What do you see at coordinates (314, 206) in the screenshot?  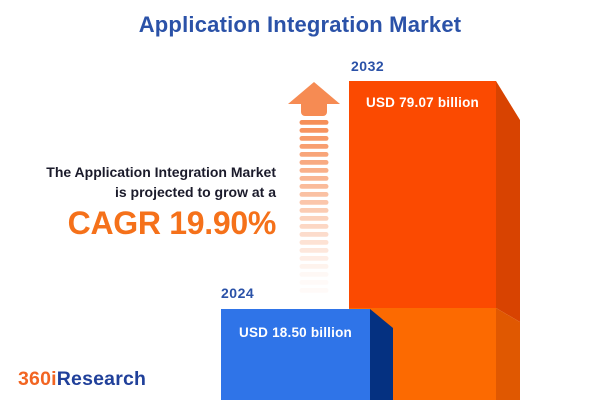 I see `arrow-stripes` at bounding box center [314, 206].